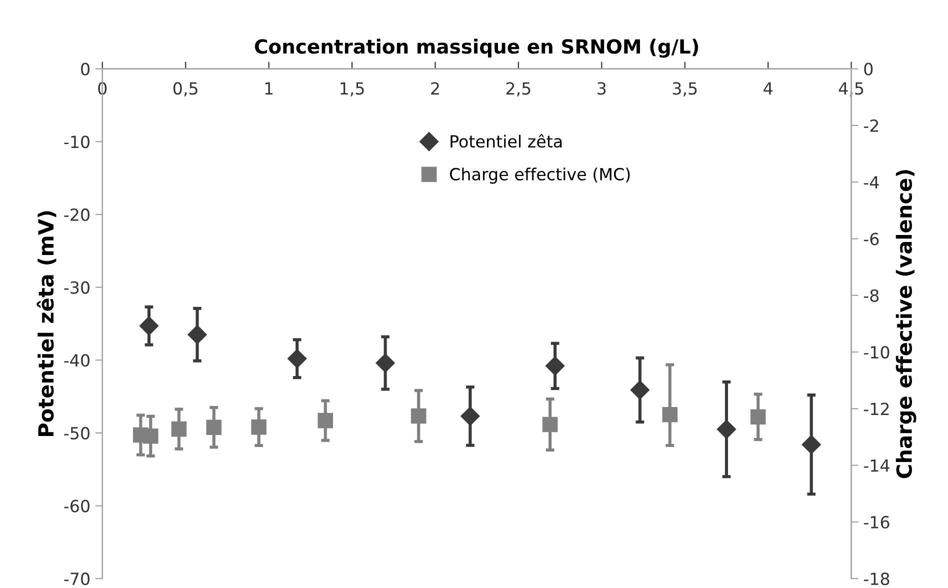  I want to click on x-tick-label: 1, so click(269, 88).